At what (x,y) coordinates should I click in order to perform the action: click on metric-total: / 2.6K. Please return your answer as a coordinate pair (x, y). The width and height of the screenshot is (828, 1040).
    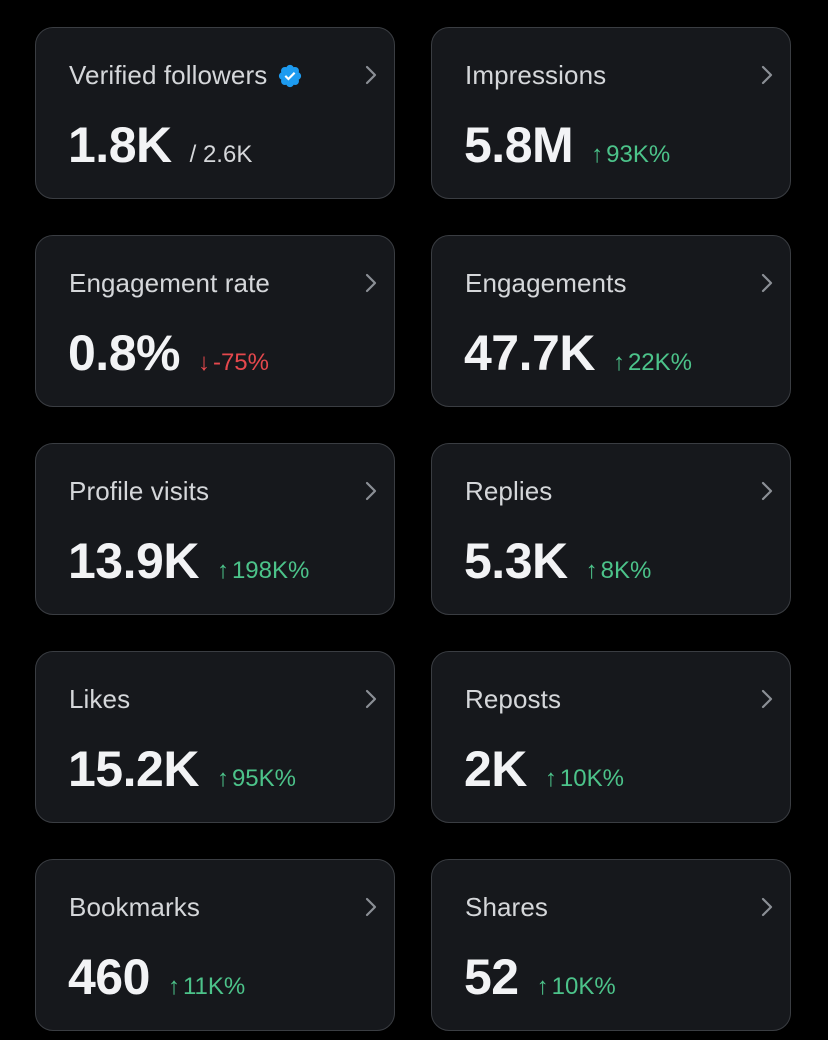
    Looking at the image, I should click on (221, 154).